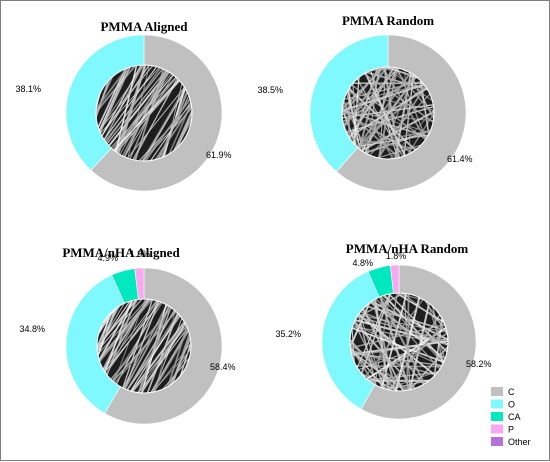 Image resolution: width=550 pixels, height=462 pixels. Describe the element at coordinates (219, 155) in the screenshot. I see `slice-label-c: 61.9%` at that location.